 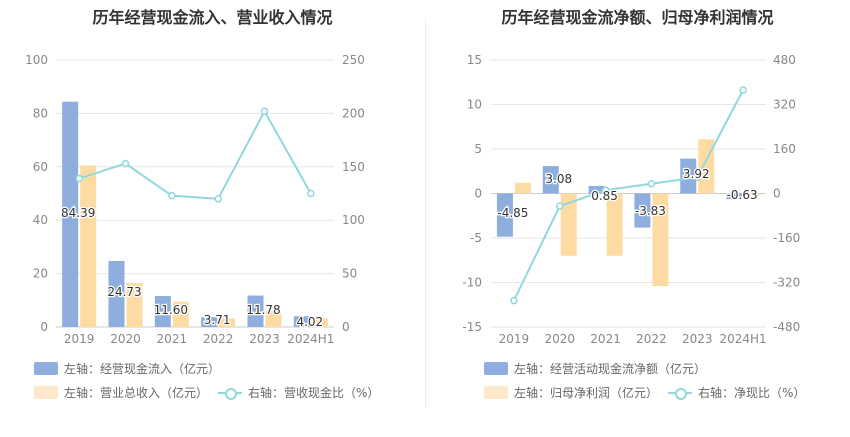 I want to click on right-axis-tick-label: -320, so click(x=786, y=283).